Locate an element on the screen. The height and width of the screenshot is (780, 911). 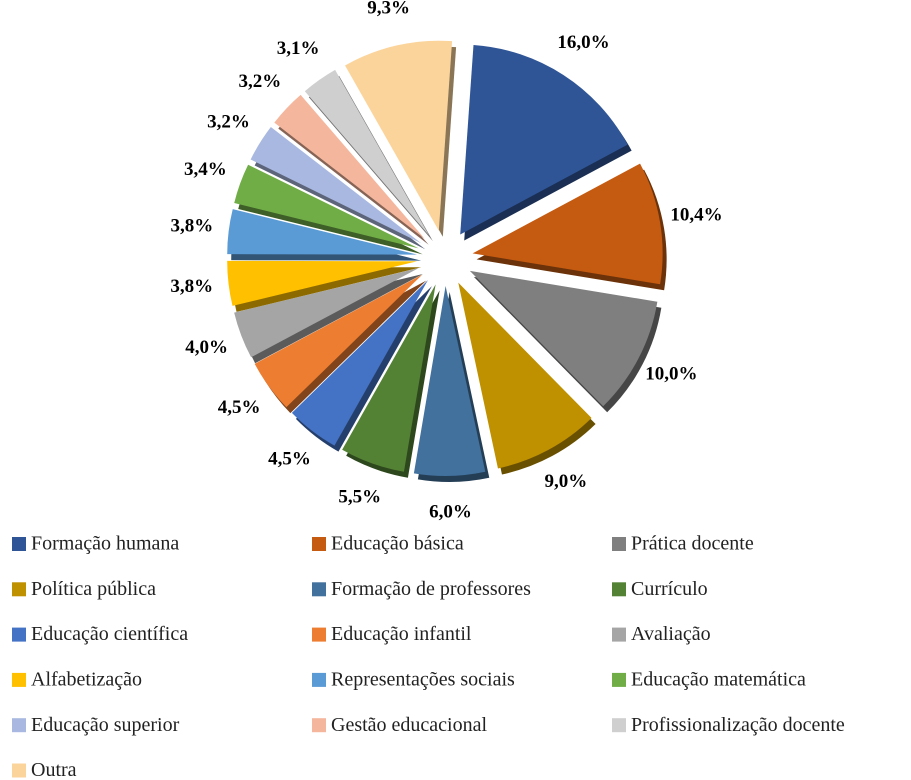
legend-label: Gestão educacional is located at coordinates (409, 725).